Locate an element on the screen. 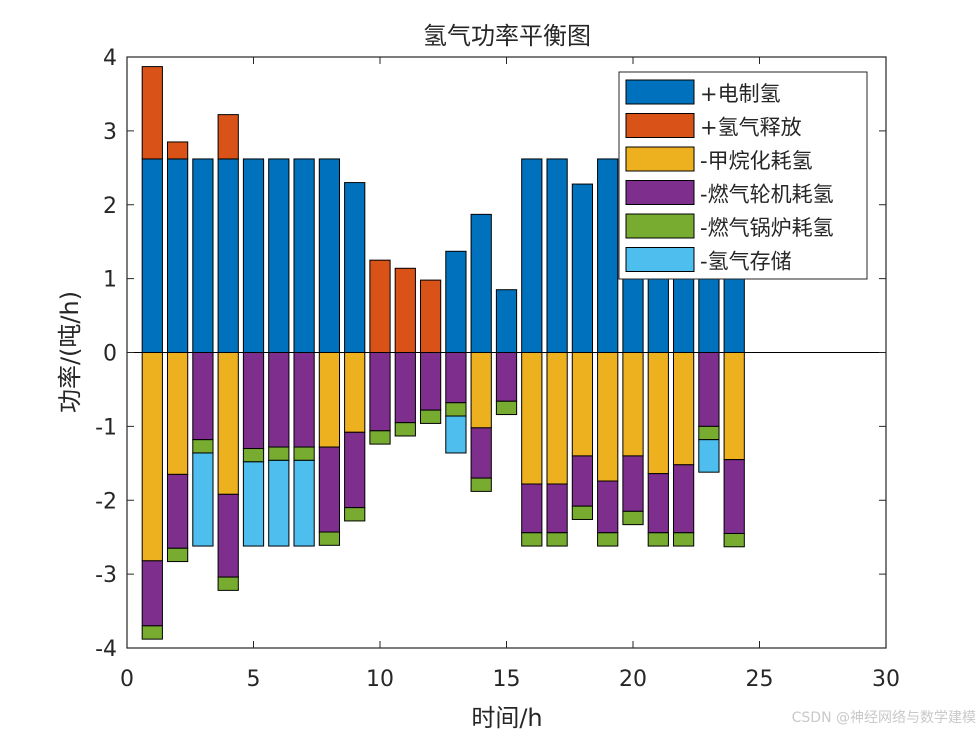  bar-1-t9 is located at coordinates (355, 267).